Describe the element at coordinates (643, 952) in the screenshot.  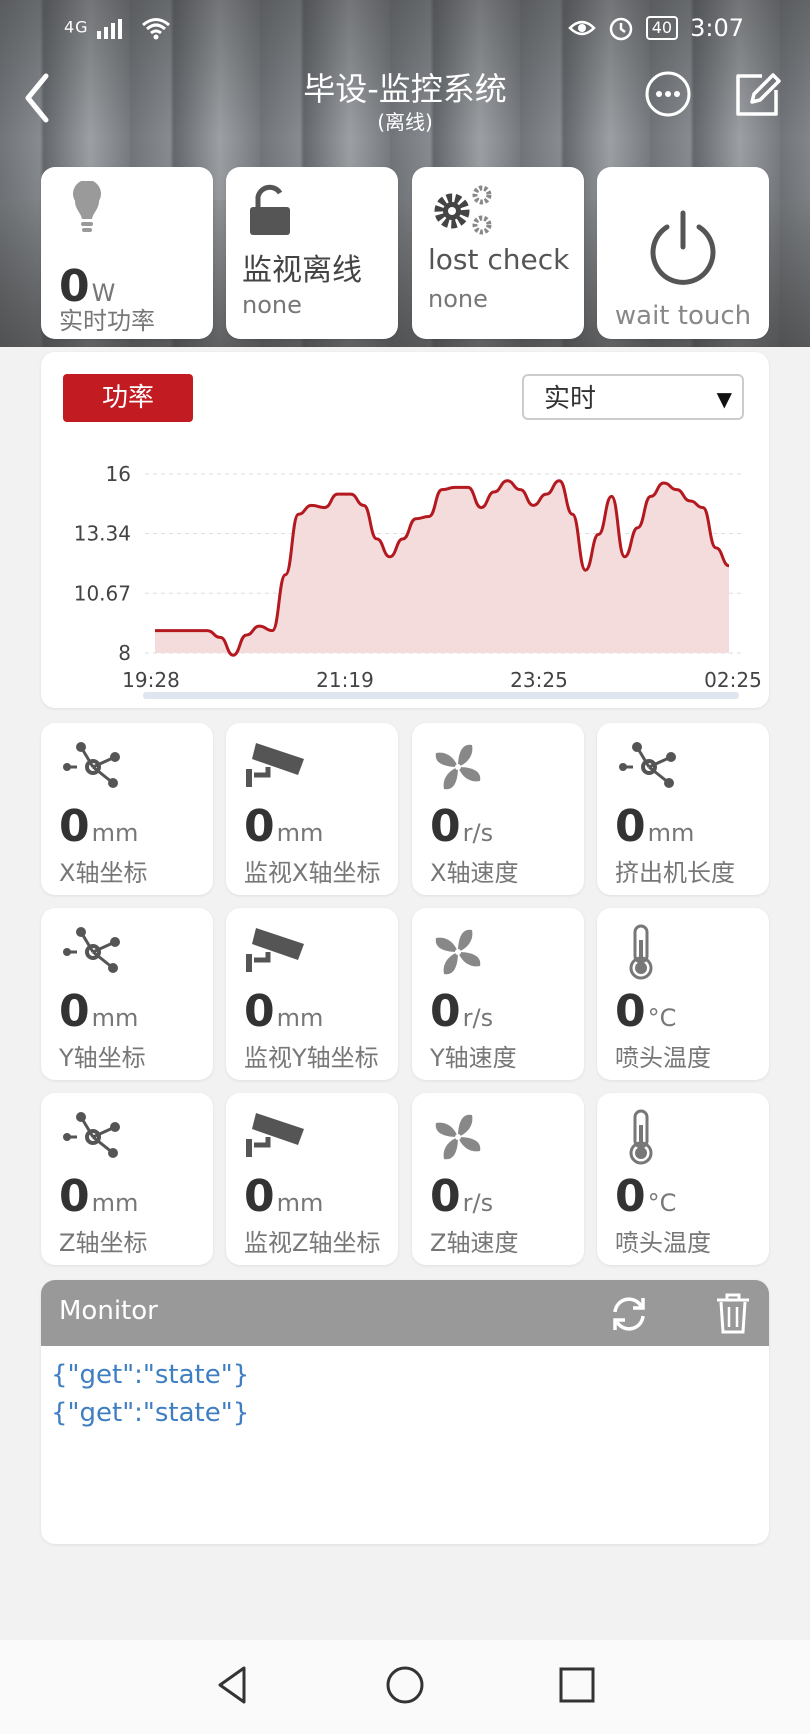
I see `thermometer-icon` at that location.